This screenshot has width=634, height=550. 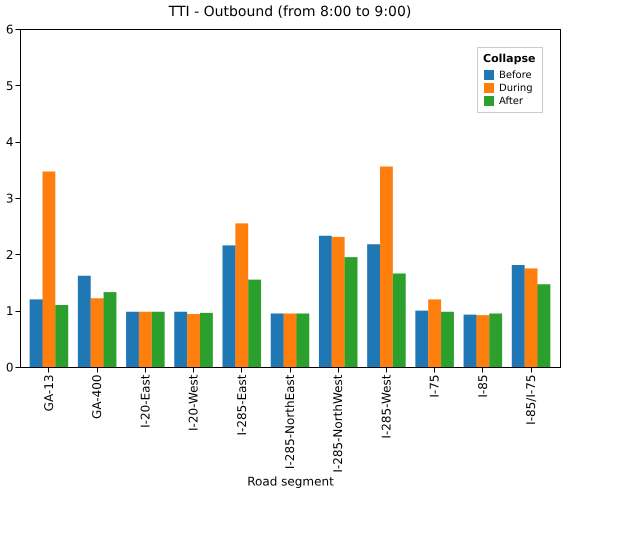 I want to click on y-tick-label: 6, so click(x=10, y=29).